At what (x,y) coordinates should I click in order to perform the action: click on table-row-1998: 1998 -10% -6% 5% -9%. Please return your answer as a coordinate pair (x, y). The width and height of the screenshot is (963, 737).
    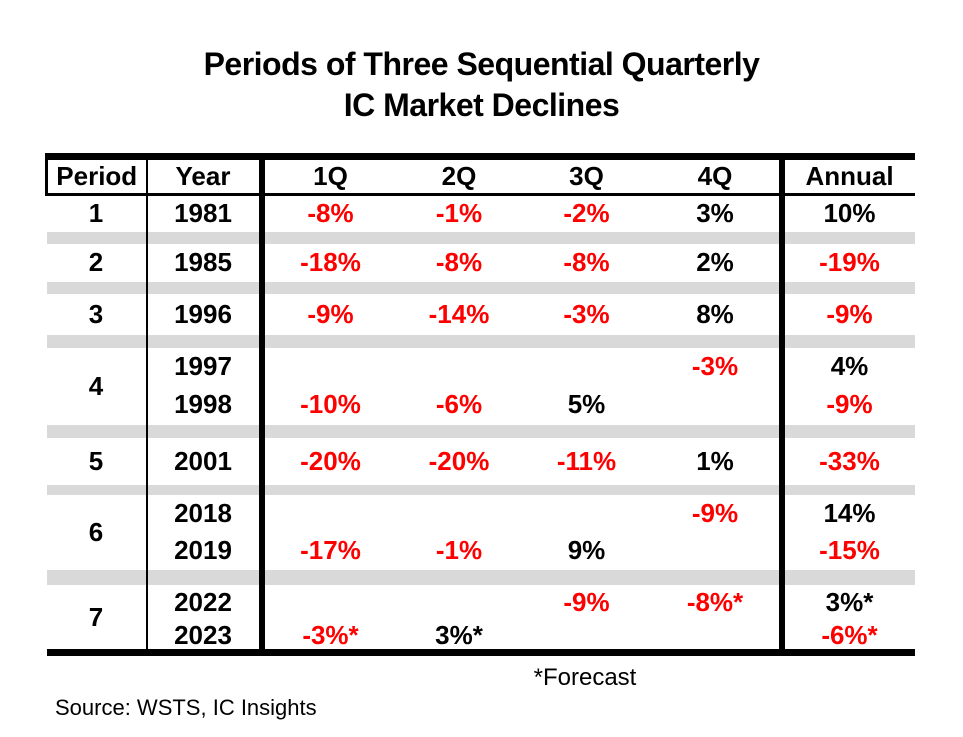
    Looking at the image, I should click on (481, 404).